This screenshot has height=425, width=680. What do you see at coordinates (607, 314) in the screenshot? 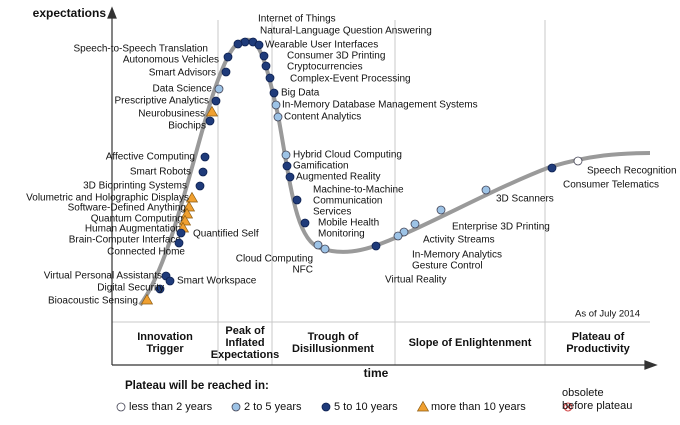
I see `note: As of July 2014` at bounding box center [607, 314].